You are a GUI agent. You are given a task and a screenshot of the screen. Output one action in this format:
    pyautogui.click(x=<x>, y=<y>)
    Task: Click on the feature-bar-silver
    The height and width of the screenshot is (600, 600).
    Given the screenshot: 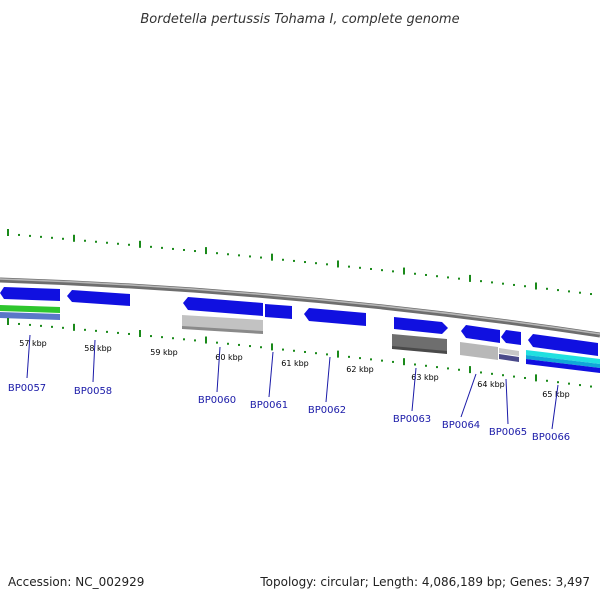 What is the action you would take?
    pyautogui.click(x=509, y=352)
    